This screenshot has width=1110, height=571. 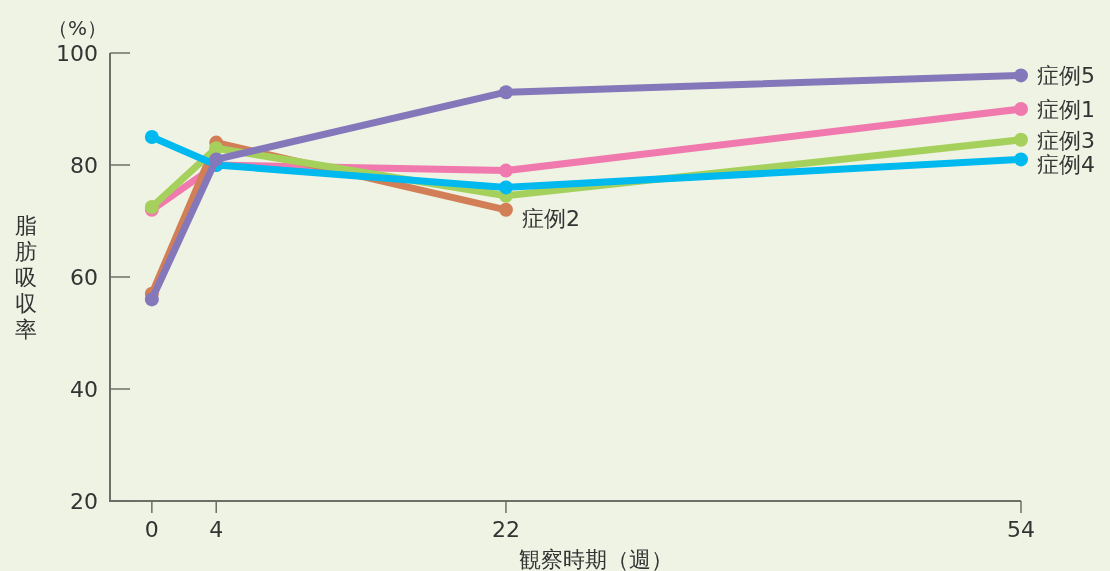 I want to click on series-label: 症例4, so click(x=1066, y=164).